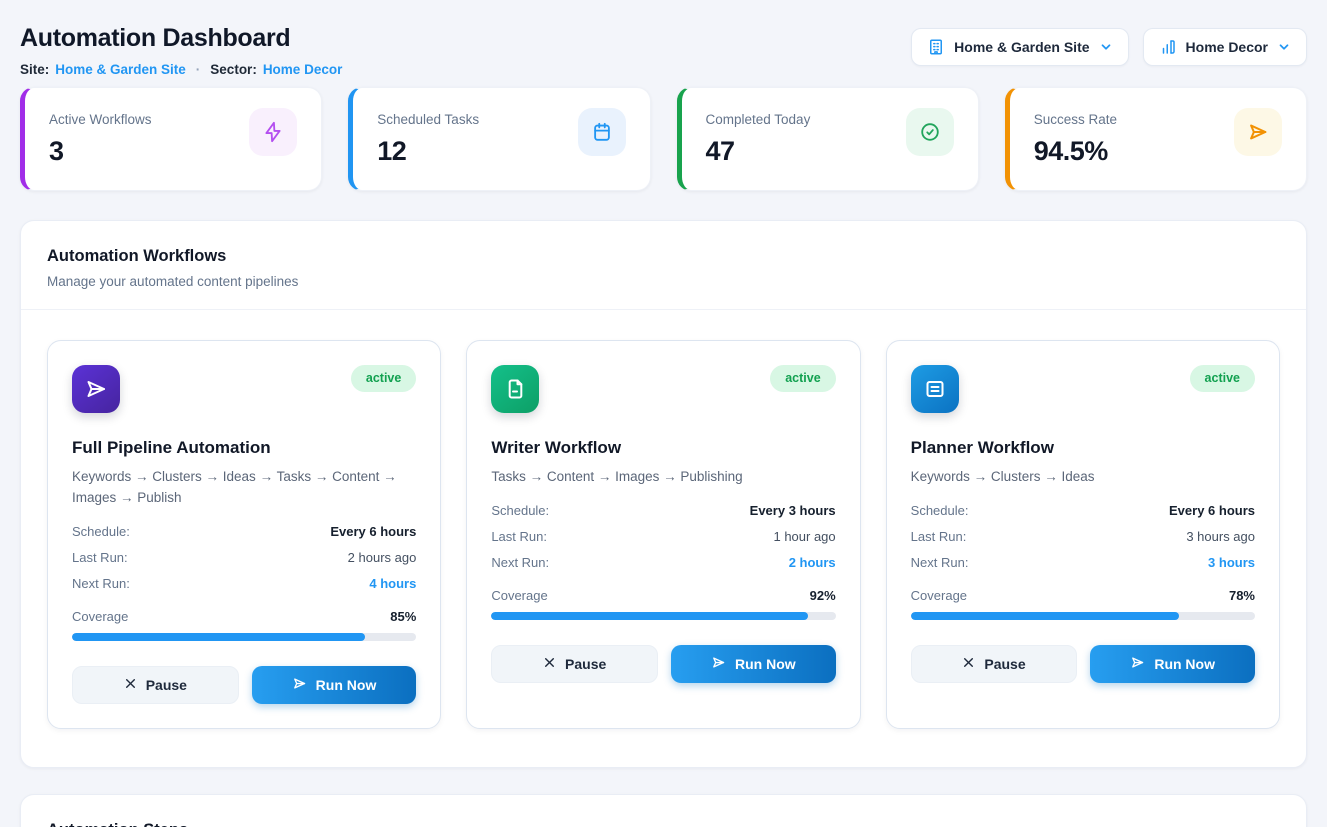 This screenshot has width=1327, height=827. I want to click on last-run-row: Last Run: 3 hours ago, so click(1082, 536).